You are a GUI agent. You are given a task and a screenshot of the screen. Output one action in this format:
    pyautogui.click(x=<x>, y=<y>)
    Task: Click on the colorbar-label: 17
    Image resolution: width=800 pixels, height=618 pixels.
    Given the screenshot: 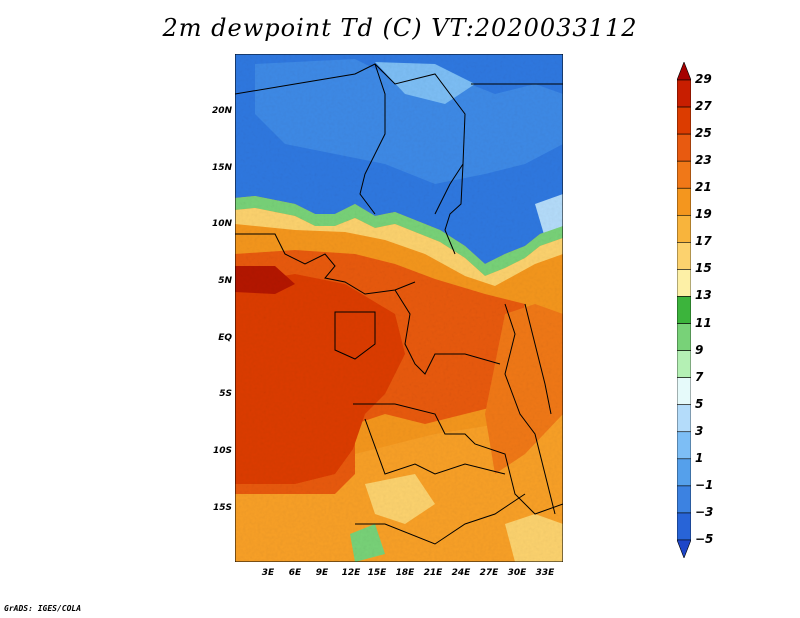 What is the action you would take?
    pyautogui.click(x=703, y=241)
    